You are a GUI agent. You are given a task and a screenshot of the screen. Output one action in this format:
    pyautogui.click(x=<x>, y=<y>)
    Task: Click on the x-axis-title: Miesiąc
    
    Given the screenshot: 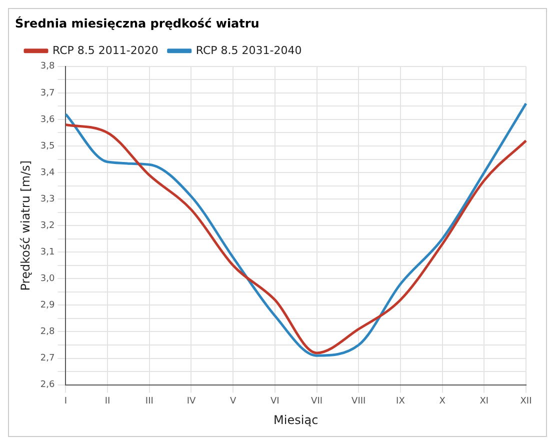 What is the action you would take?
    pyautogui.click(x=296, y=419)
    